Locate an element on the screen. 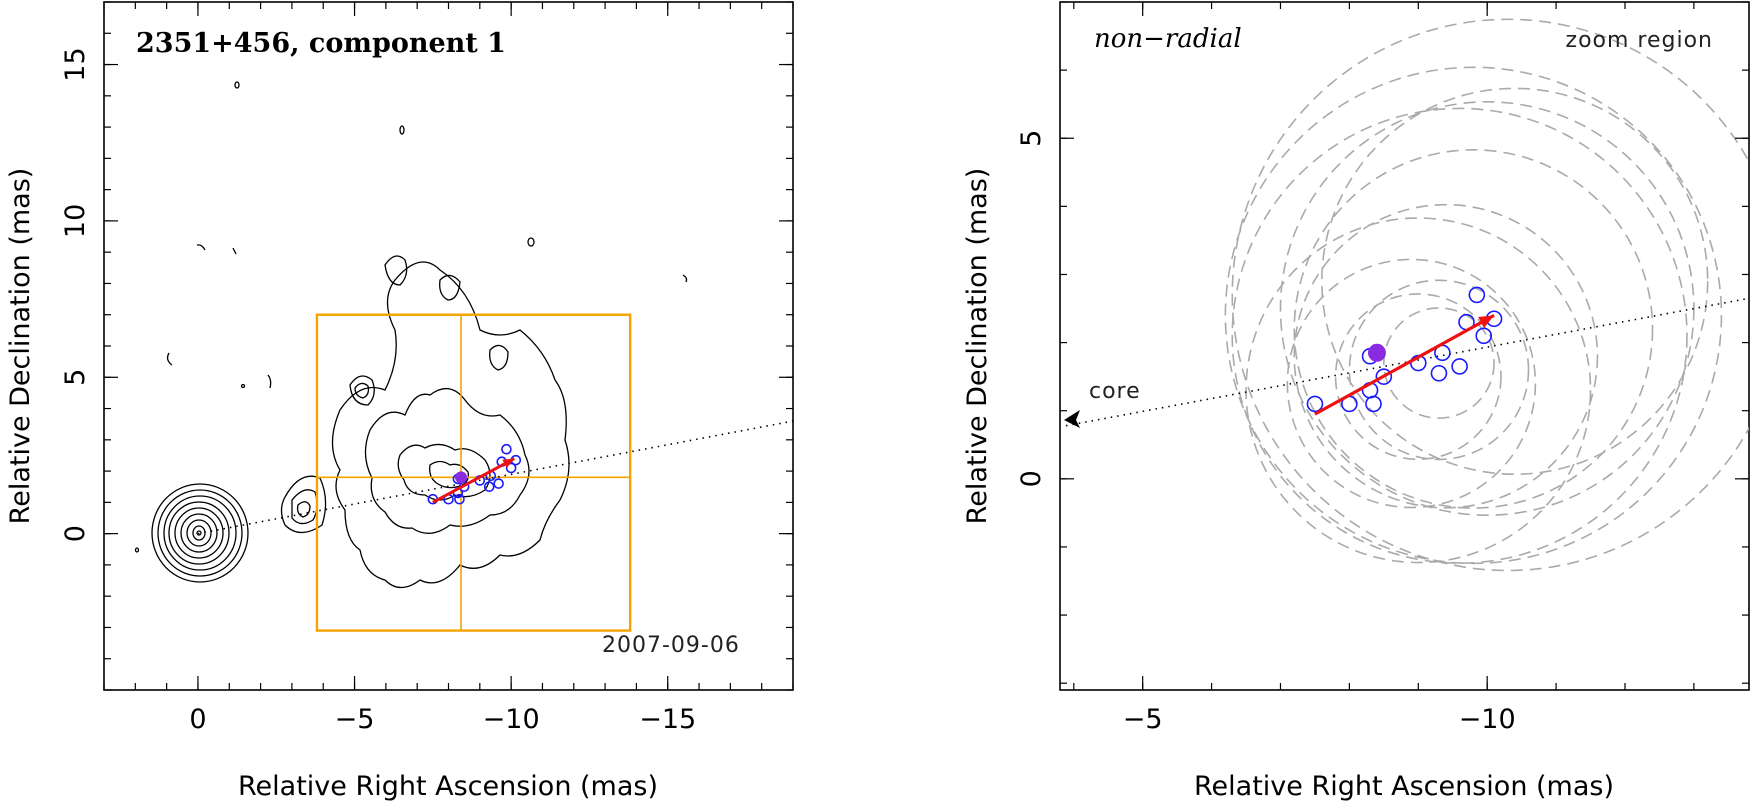  panel-title: 2351+456, component 1 is located at coordinates (321, 43).